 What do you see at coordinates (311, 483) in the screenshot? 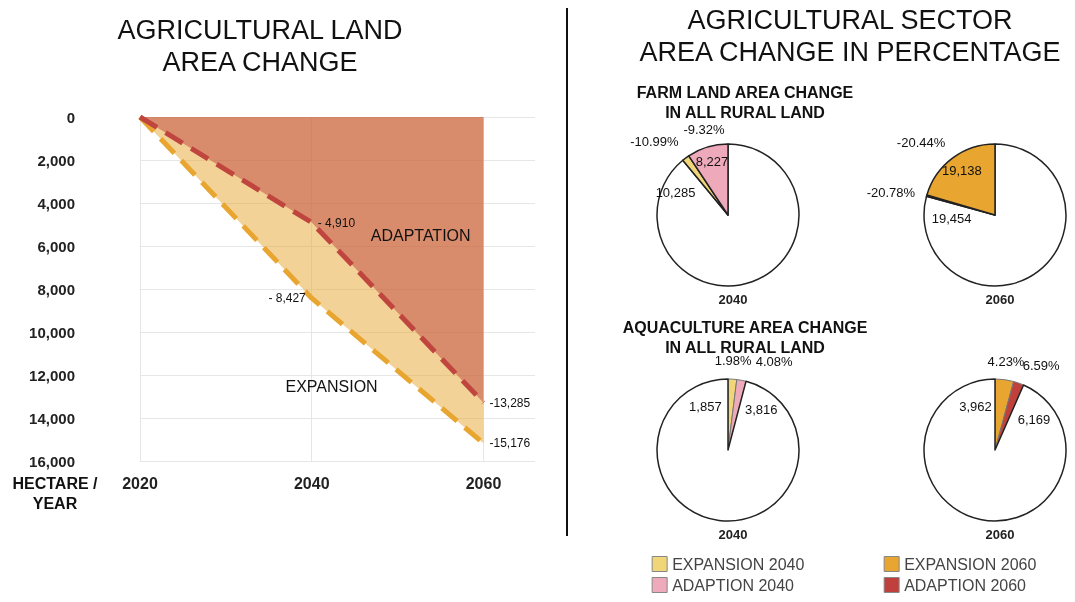
I see `x-tick-label: 2040` at bounding box center [311, 483].